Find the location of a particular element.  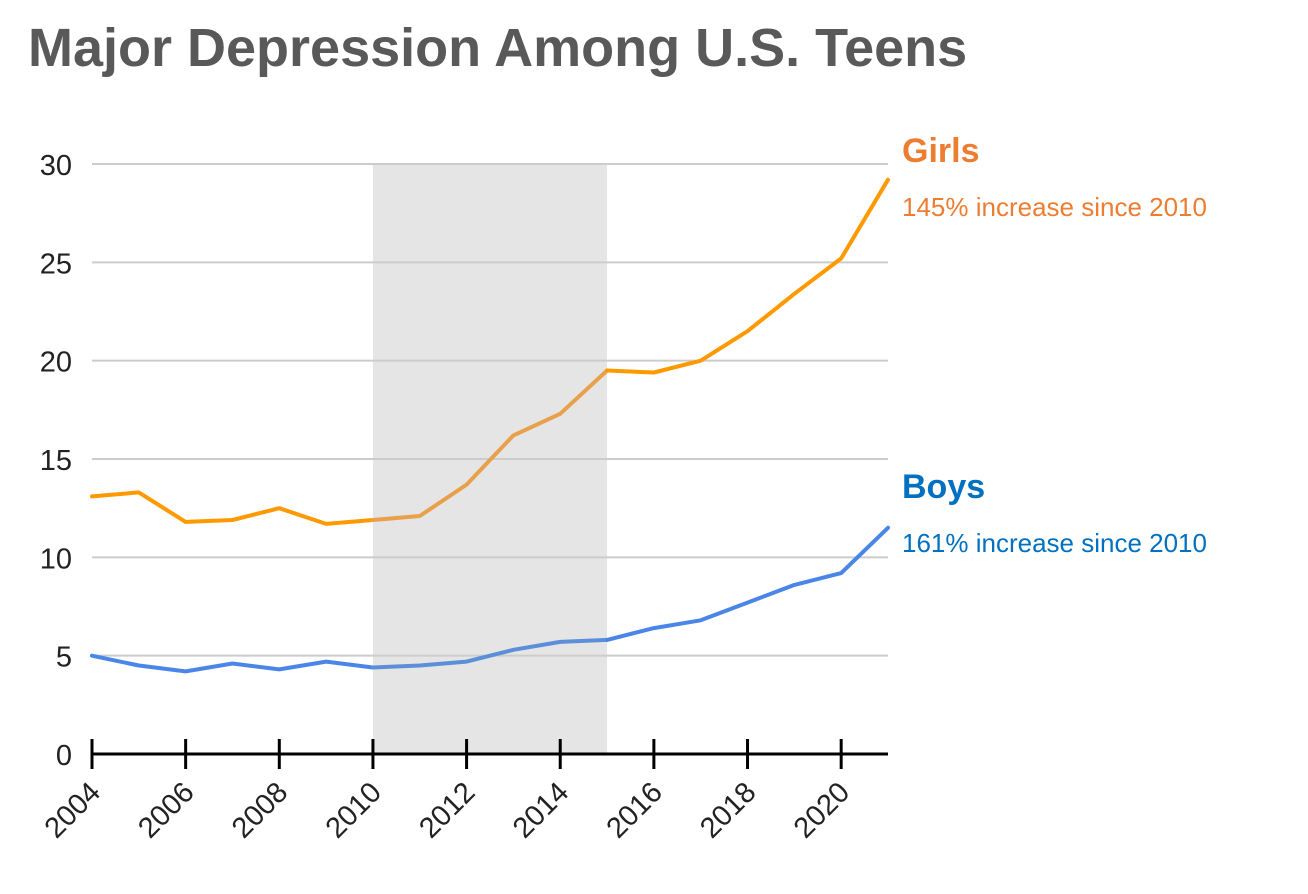

y-tick-label-30: 30 is located at coordinates (56, 166).